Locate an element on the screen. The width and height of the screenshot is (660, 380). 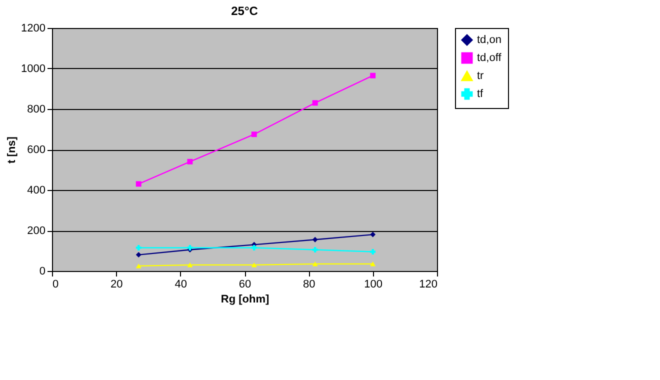
x-axis-title: Rg [ohm] is located at coordinates (245, 300).